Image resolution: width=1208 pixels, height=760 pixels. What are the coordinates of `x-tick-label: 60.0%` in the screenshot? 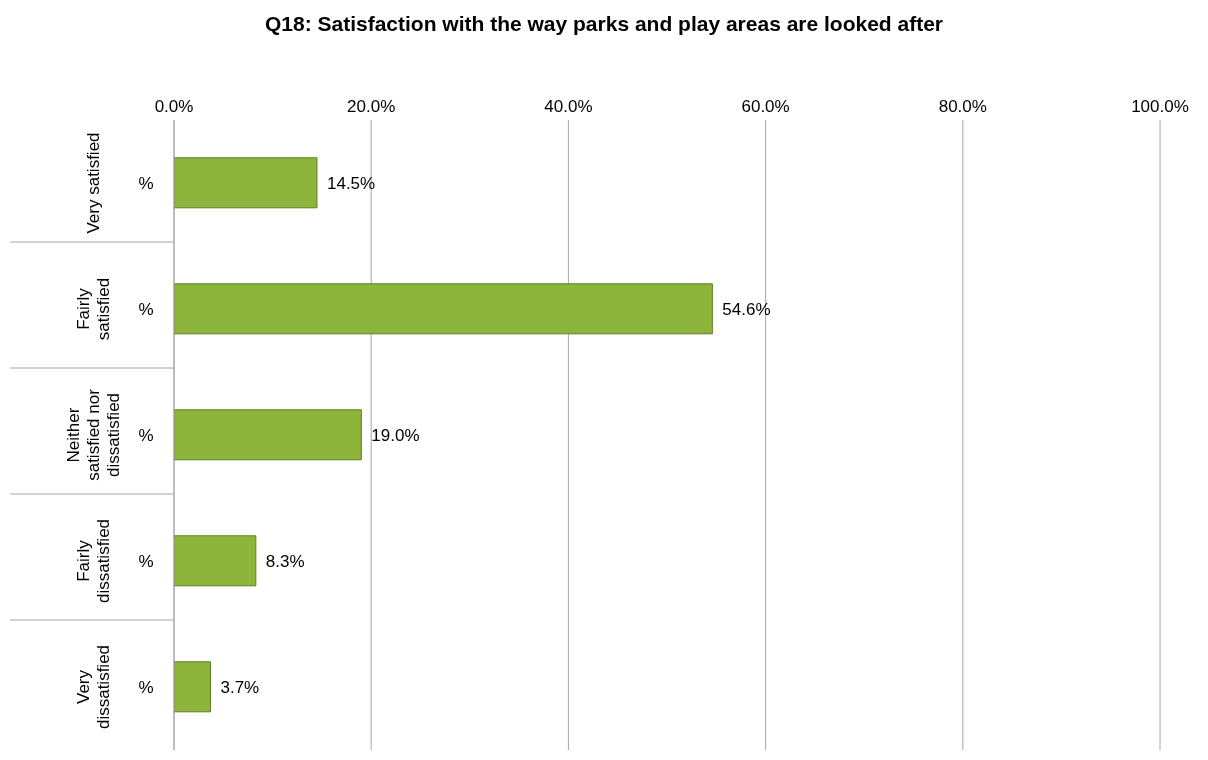 It's located at (765, 106).